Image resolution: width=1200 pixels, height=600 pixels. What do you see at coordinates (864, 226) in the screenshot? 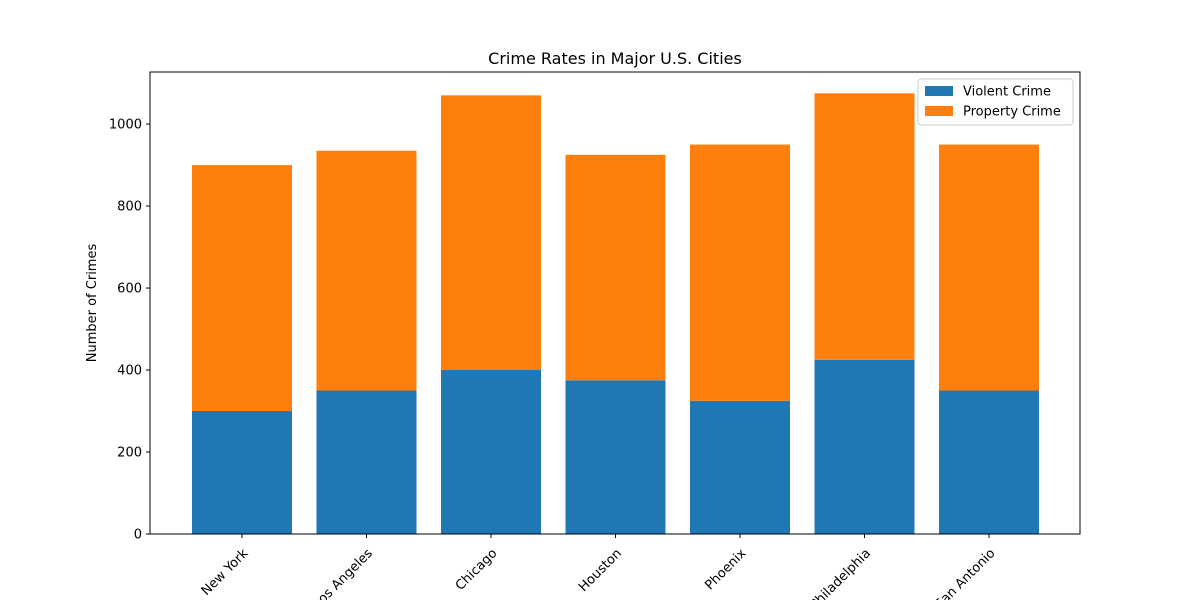
I see `bar-property-crime-philadelphia` at bounding box center [864, 226].